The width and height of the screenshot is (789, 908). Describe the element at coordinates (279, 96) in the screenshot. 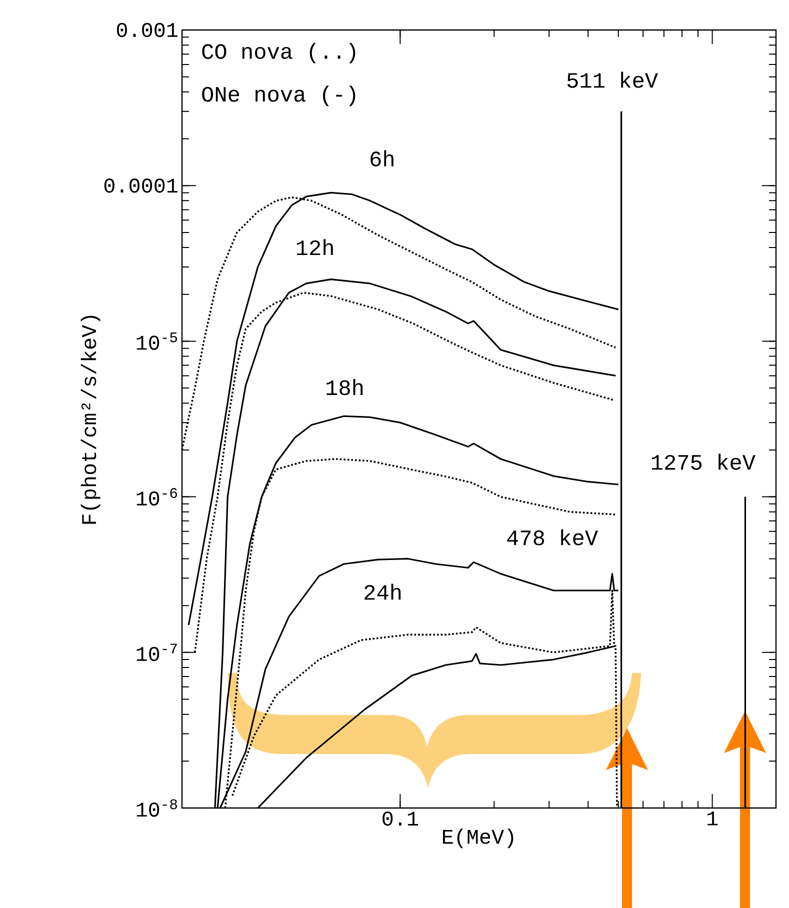

I see `annotation: ONe nova (-)` at that location.